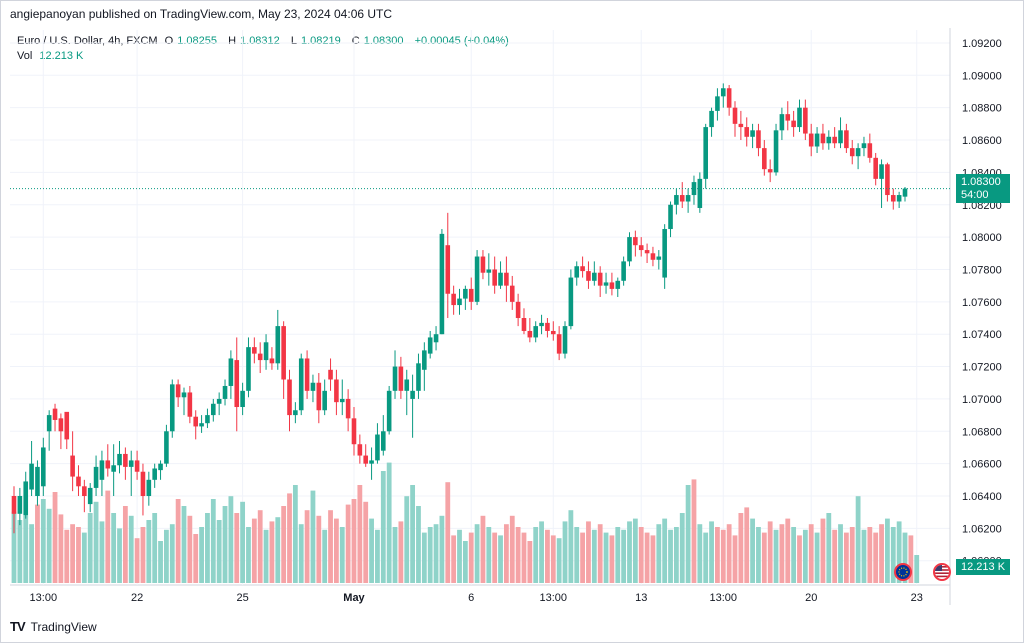 The width and height of the screenshot is (1024, 643). What do you see at coordinates (87, 41) in the screenshot?
I see `symbol-title: Euro / U.S. Dollar, 4h, FXCM` at bounding box center [87, 41].